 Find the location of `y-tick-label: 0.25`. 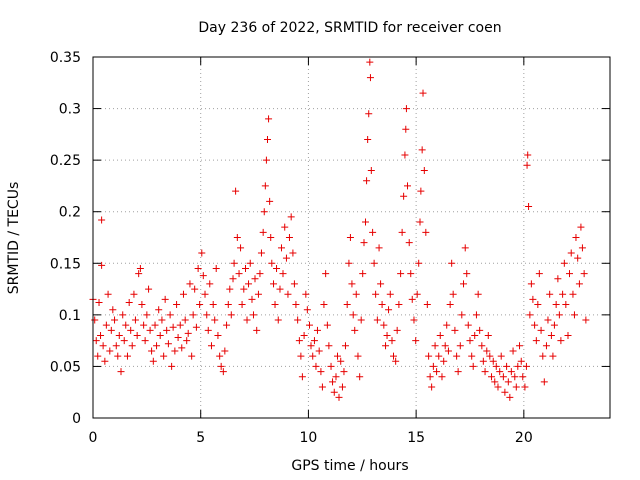

y-tick-label: 0.25 is located at coordinates (65, 161).